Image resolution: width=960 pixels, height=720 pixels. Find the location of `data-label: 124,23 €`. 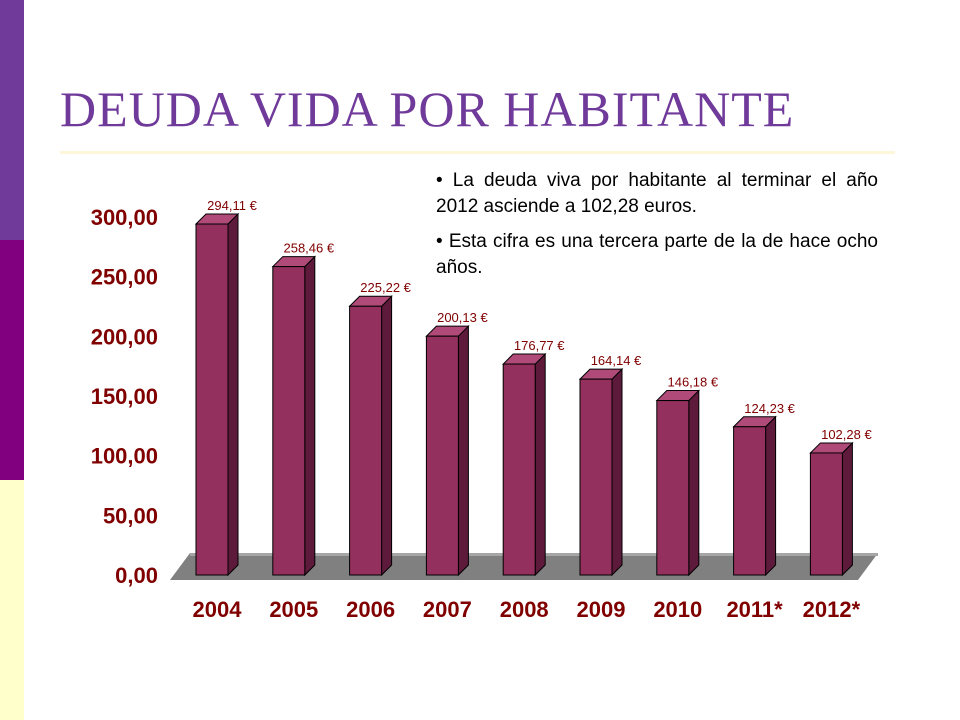

data-label: 124,23 € is located at coordinates (769, 408).